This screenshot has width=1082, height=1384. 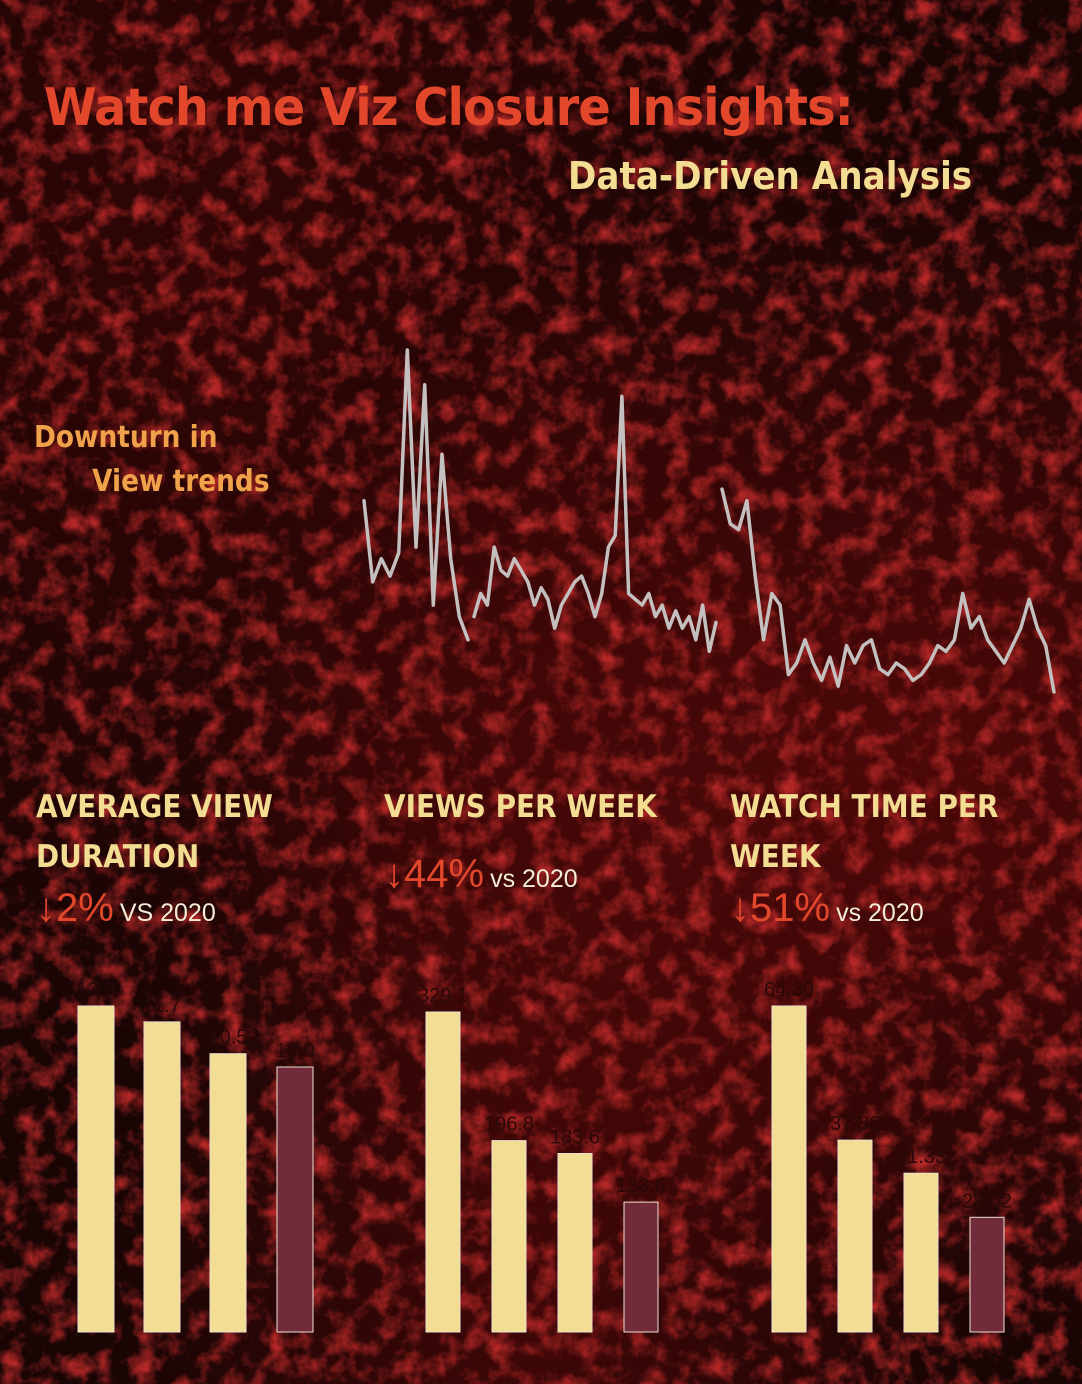 I want to click on bar-data-label: 10.5, so click(x=228, y=1038).